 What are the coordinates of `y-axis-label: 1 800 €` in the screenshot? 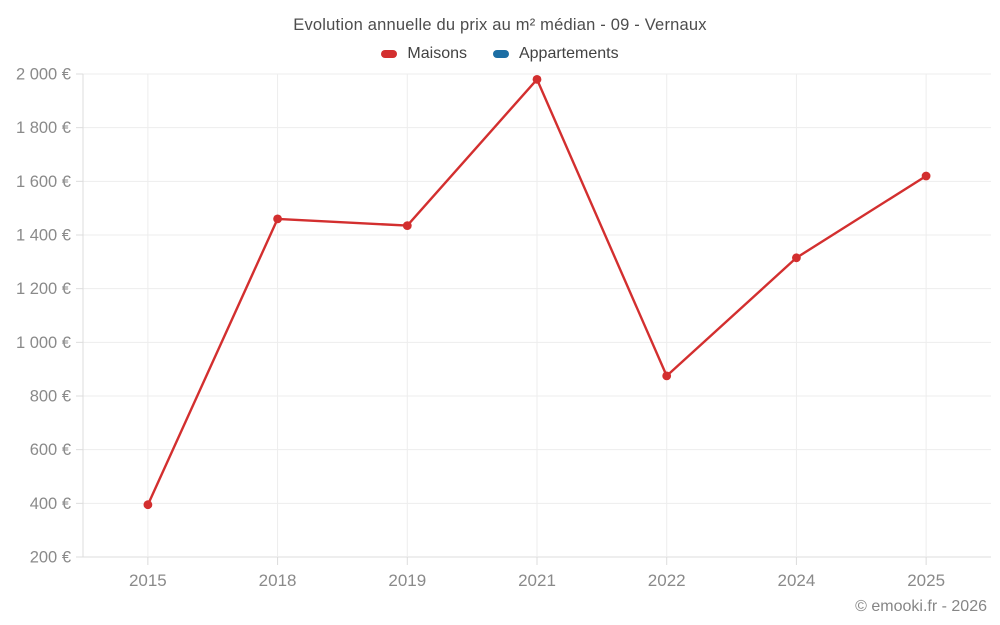 It's located at (43, 128).